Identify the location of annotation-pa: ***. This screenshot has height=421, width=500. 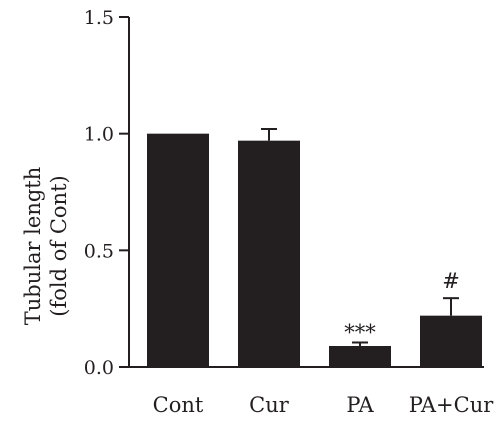
(360, 333).